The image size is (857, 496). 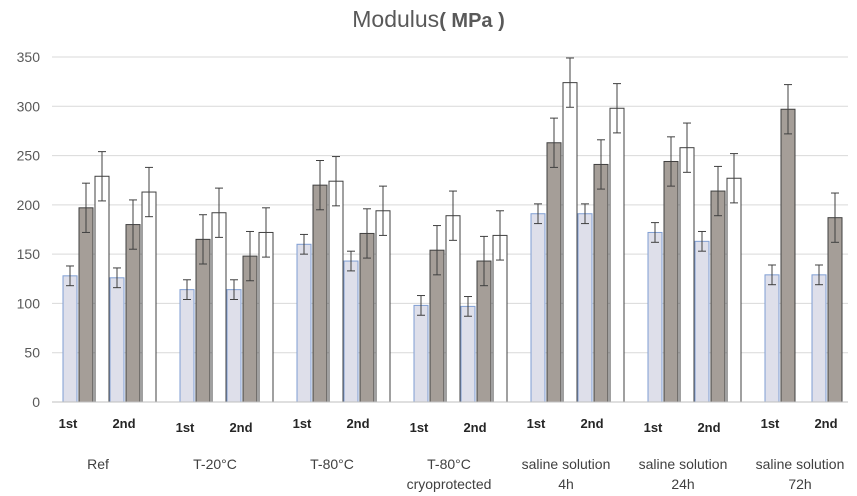 What do you see at coordinates (449, 484) in the screenshot?
I see `group-label: cryoprotected` at bounding box center [449, 484].